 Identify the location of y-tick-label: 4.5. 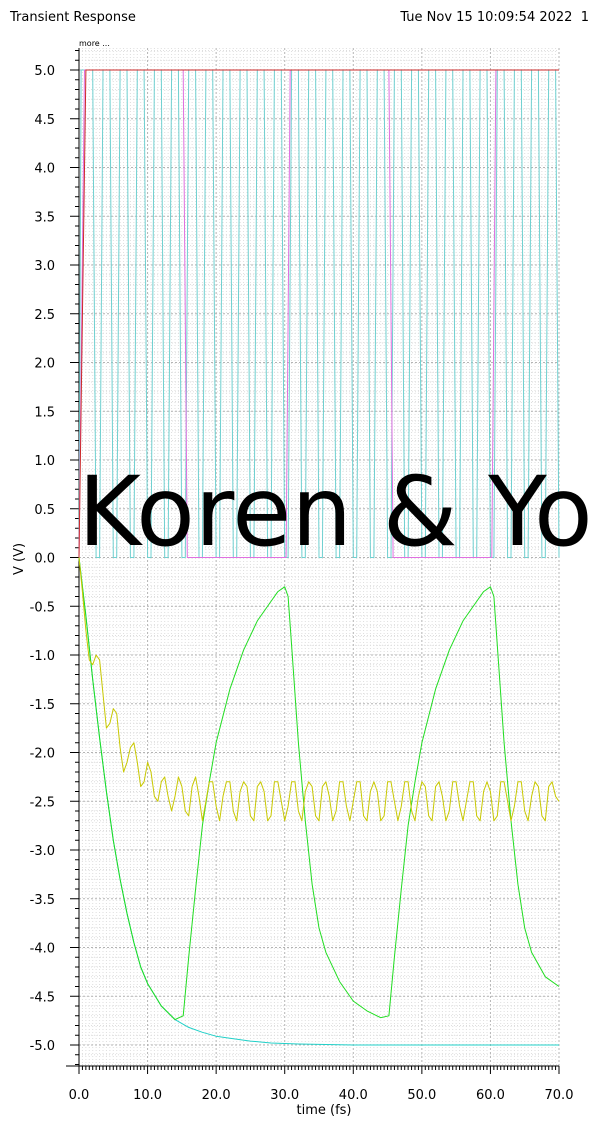
(44, 120).